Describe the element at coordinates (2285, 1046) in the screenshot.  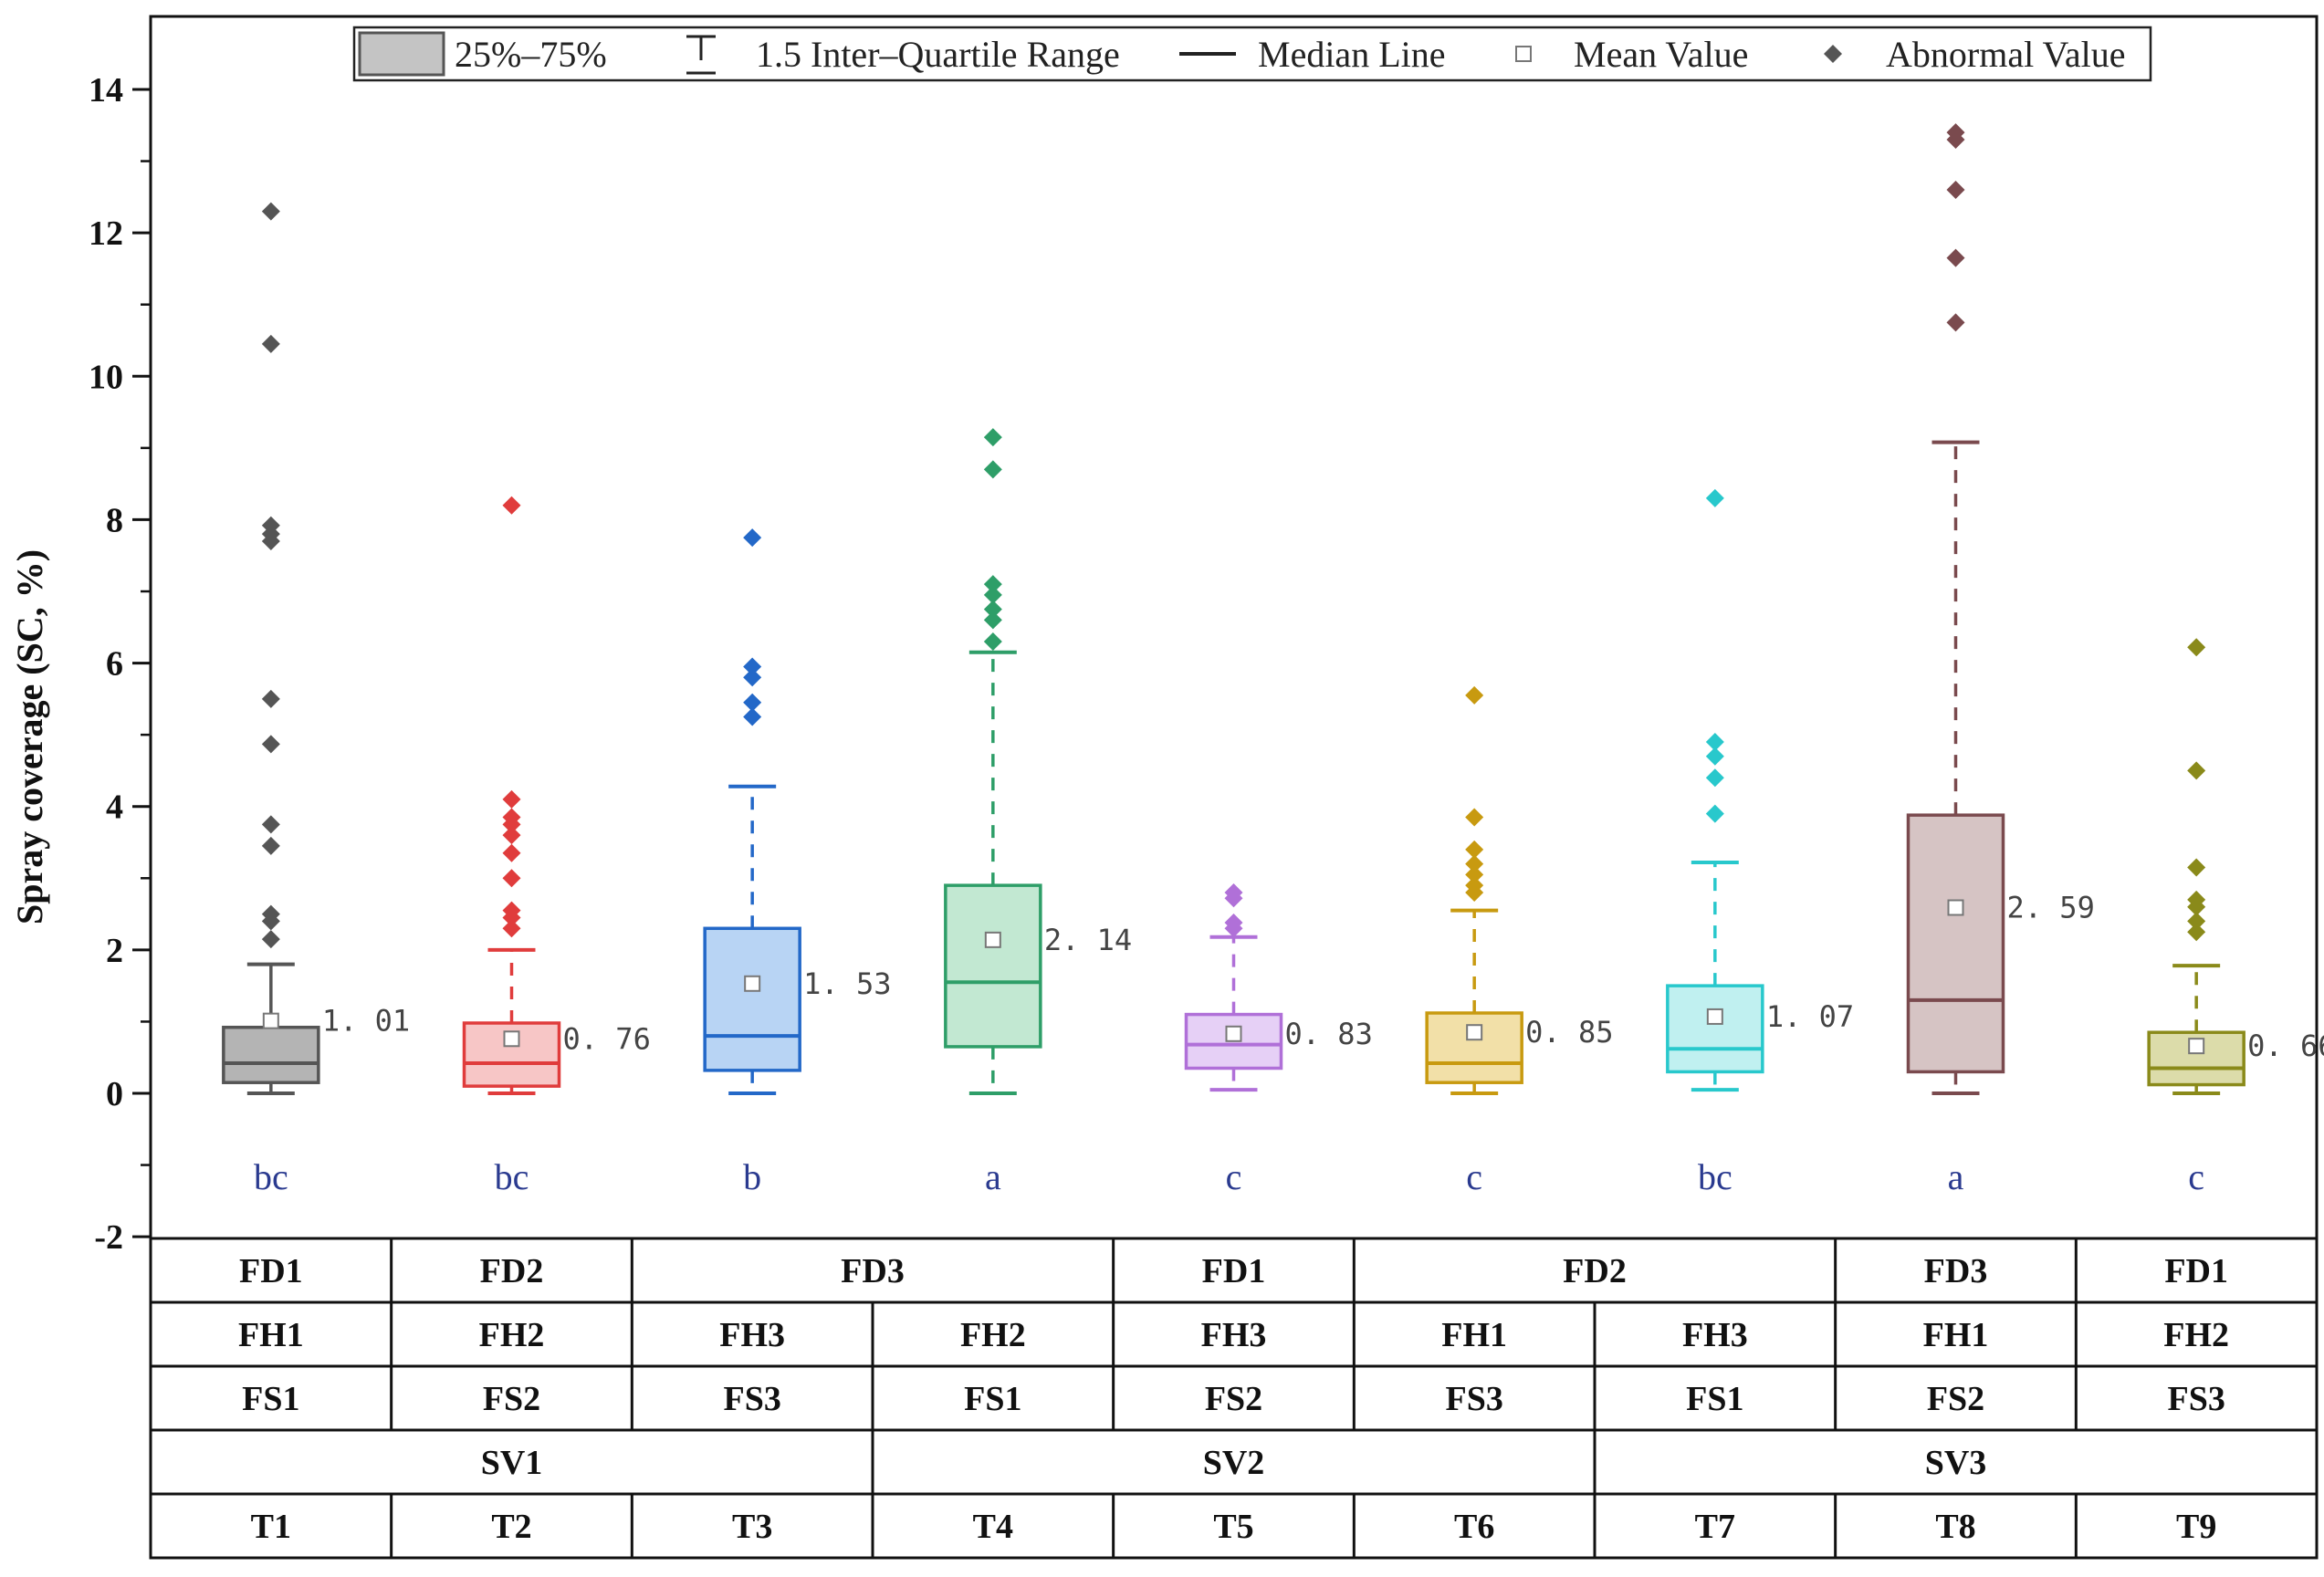
I see `mean-label: 0. 66` at that location.